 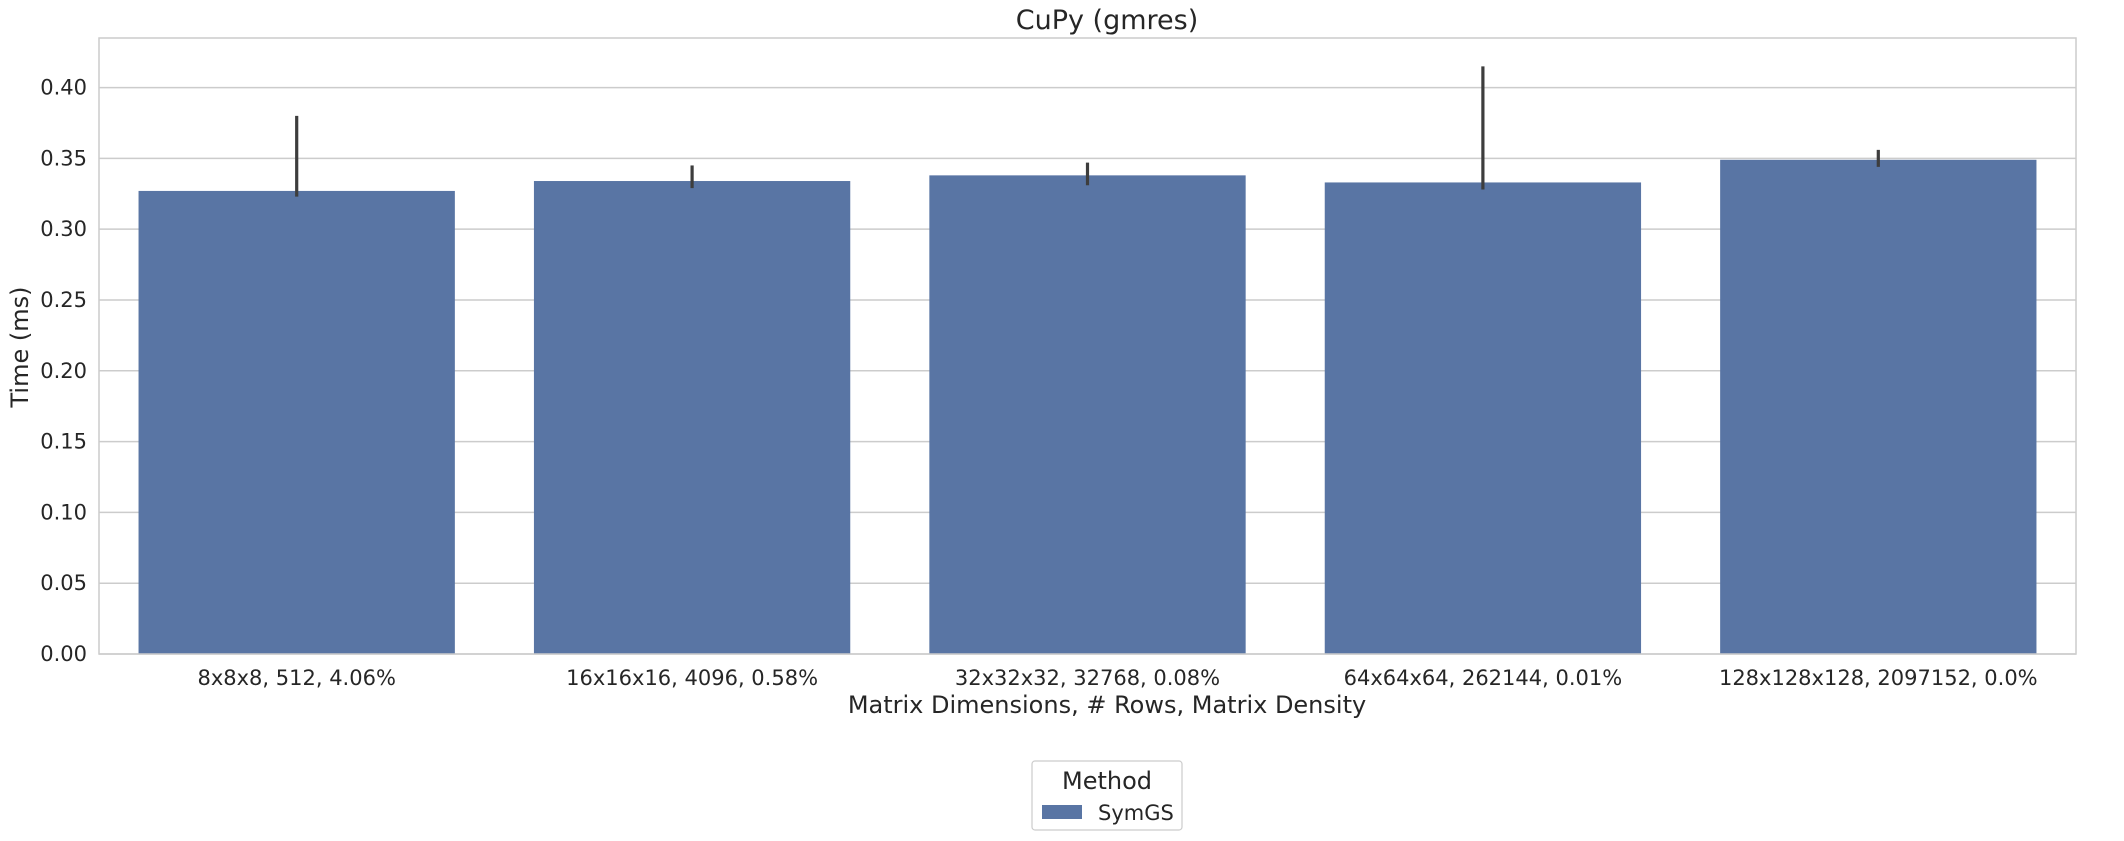 What do you see at coordinates (692, 678) in the screenshot?
I see `x-tick-label: 16x16x16, 4096, 0.58%` at bounding box center [692, 678].